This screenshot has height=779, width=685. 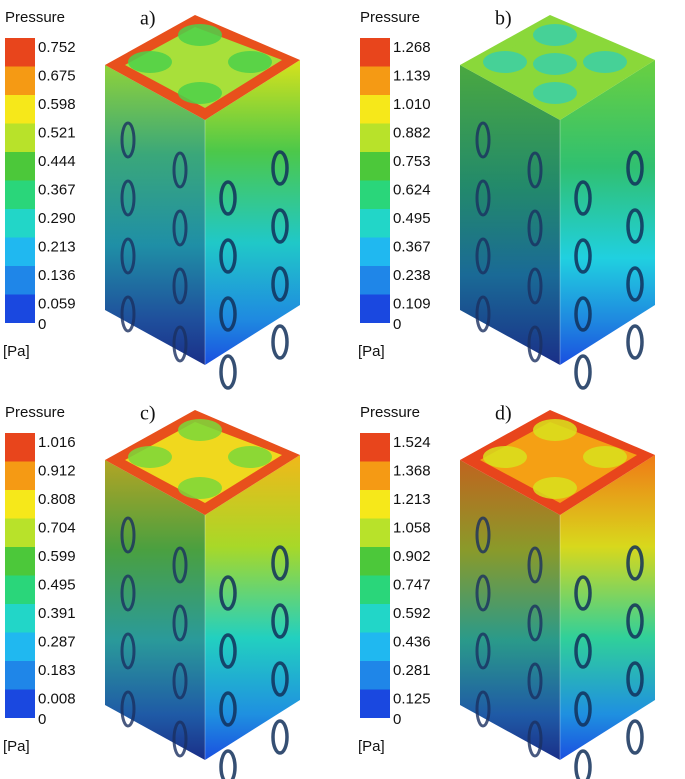 What do you see at coordinates (57, 189) in the screenshot?
I see `legend-label: 0.367` at bounding box center [57, 189].